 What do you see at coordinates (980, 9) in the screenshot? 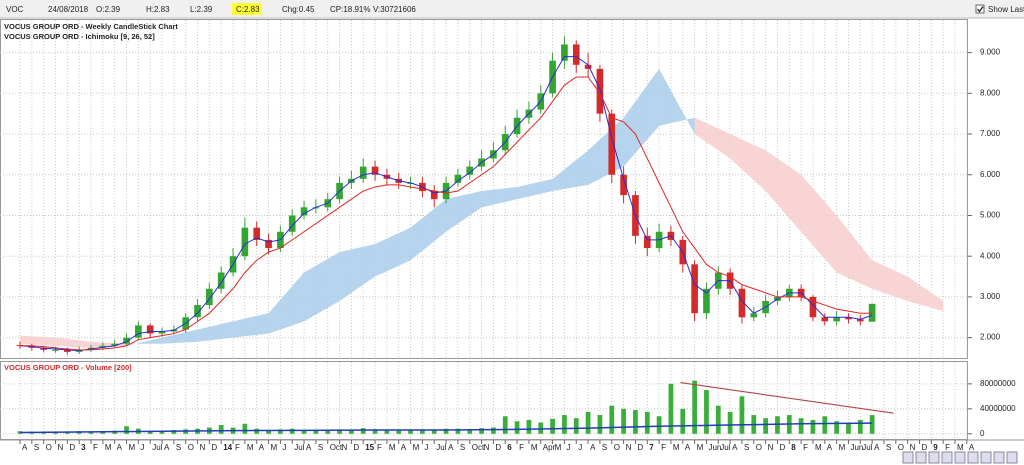
I see `show-last-checkbox` at bounding box center [980, 9].